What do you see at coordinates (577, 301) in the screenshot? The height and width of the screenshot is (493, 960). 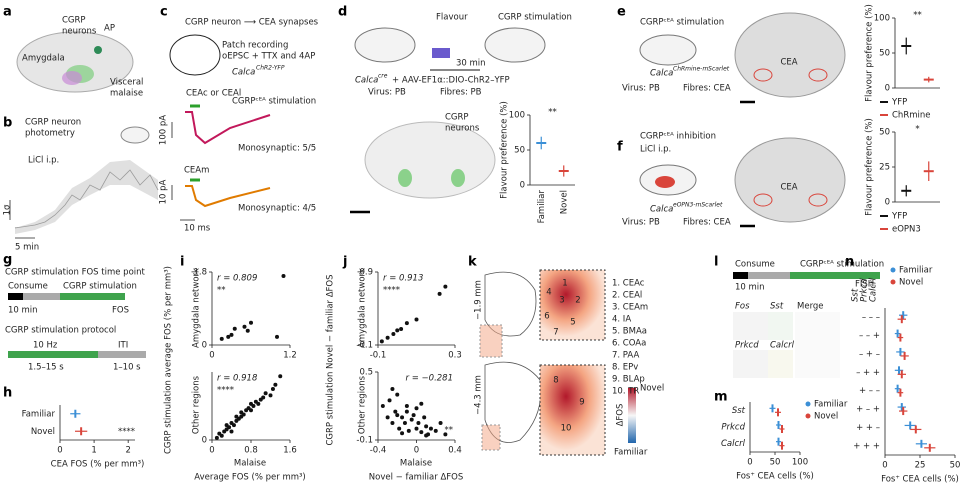 I see `label: 2` at bounding box center [577, 301].